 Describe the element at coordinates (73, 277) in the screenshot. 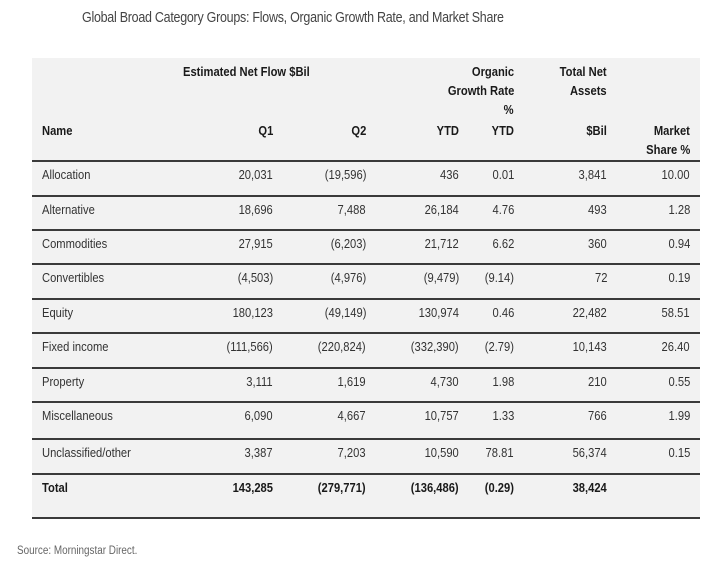

I see `cell-name: Convertibles` at that location.